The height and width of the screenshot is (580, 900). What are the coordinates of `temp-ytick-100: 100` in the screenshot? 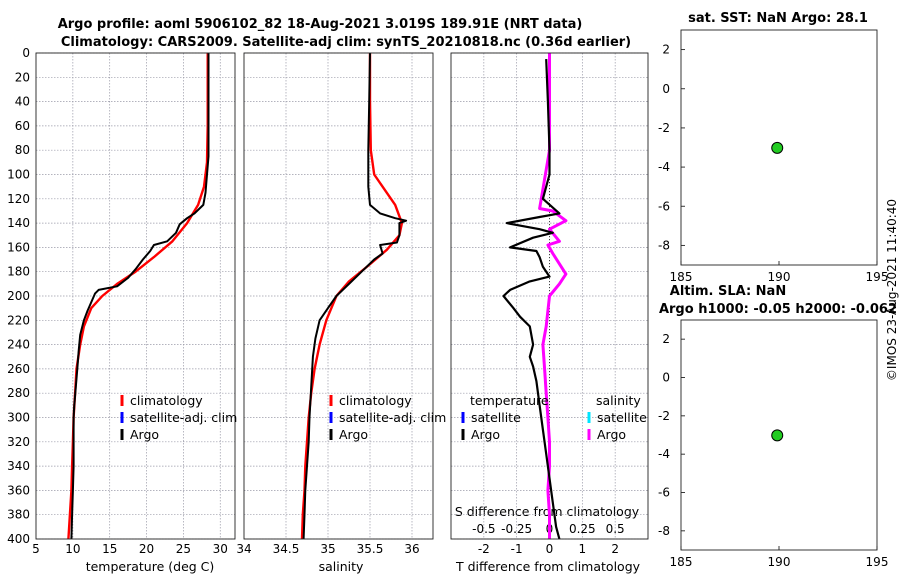 It's located at (18, 175).